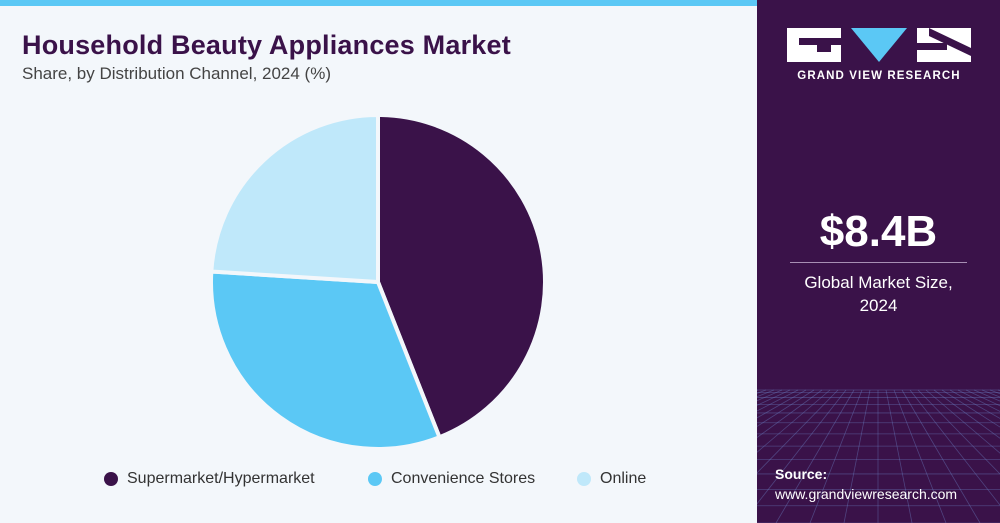 The height and width of the screenshot is (523, 1000). I want to click on legend-swatch-convenience, so click(375, 479).